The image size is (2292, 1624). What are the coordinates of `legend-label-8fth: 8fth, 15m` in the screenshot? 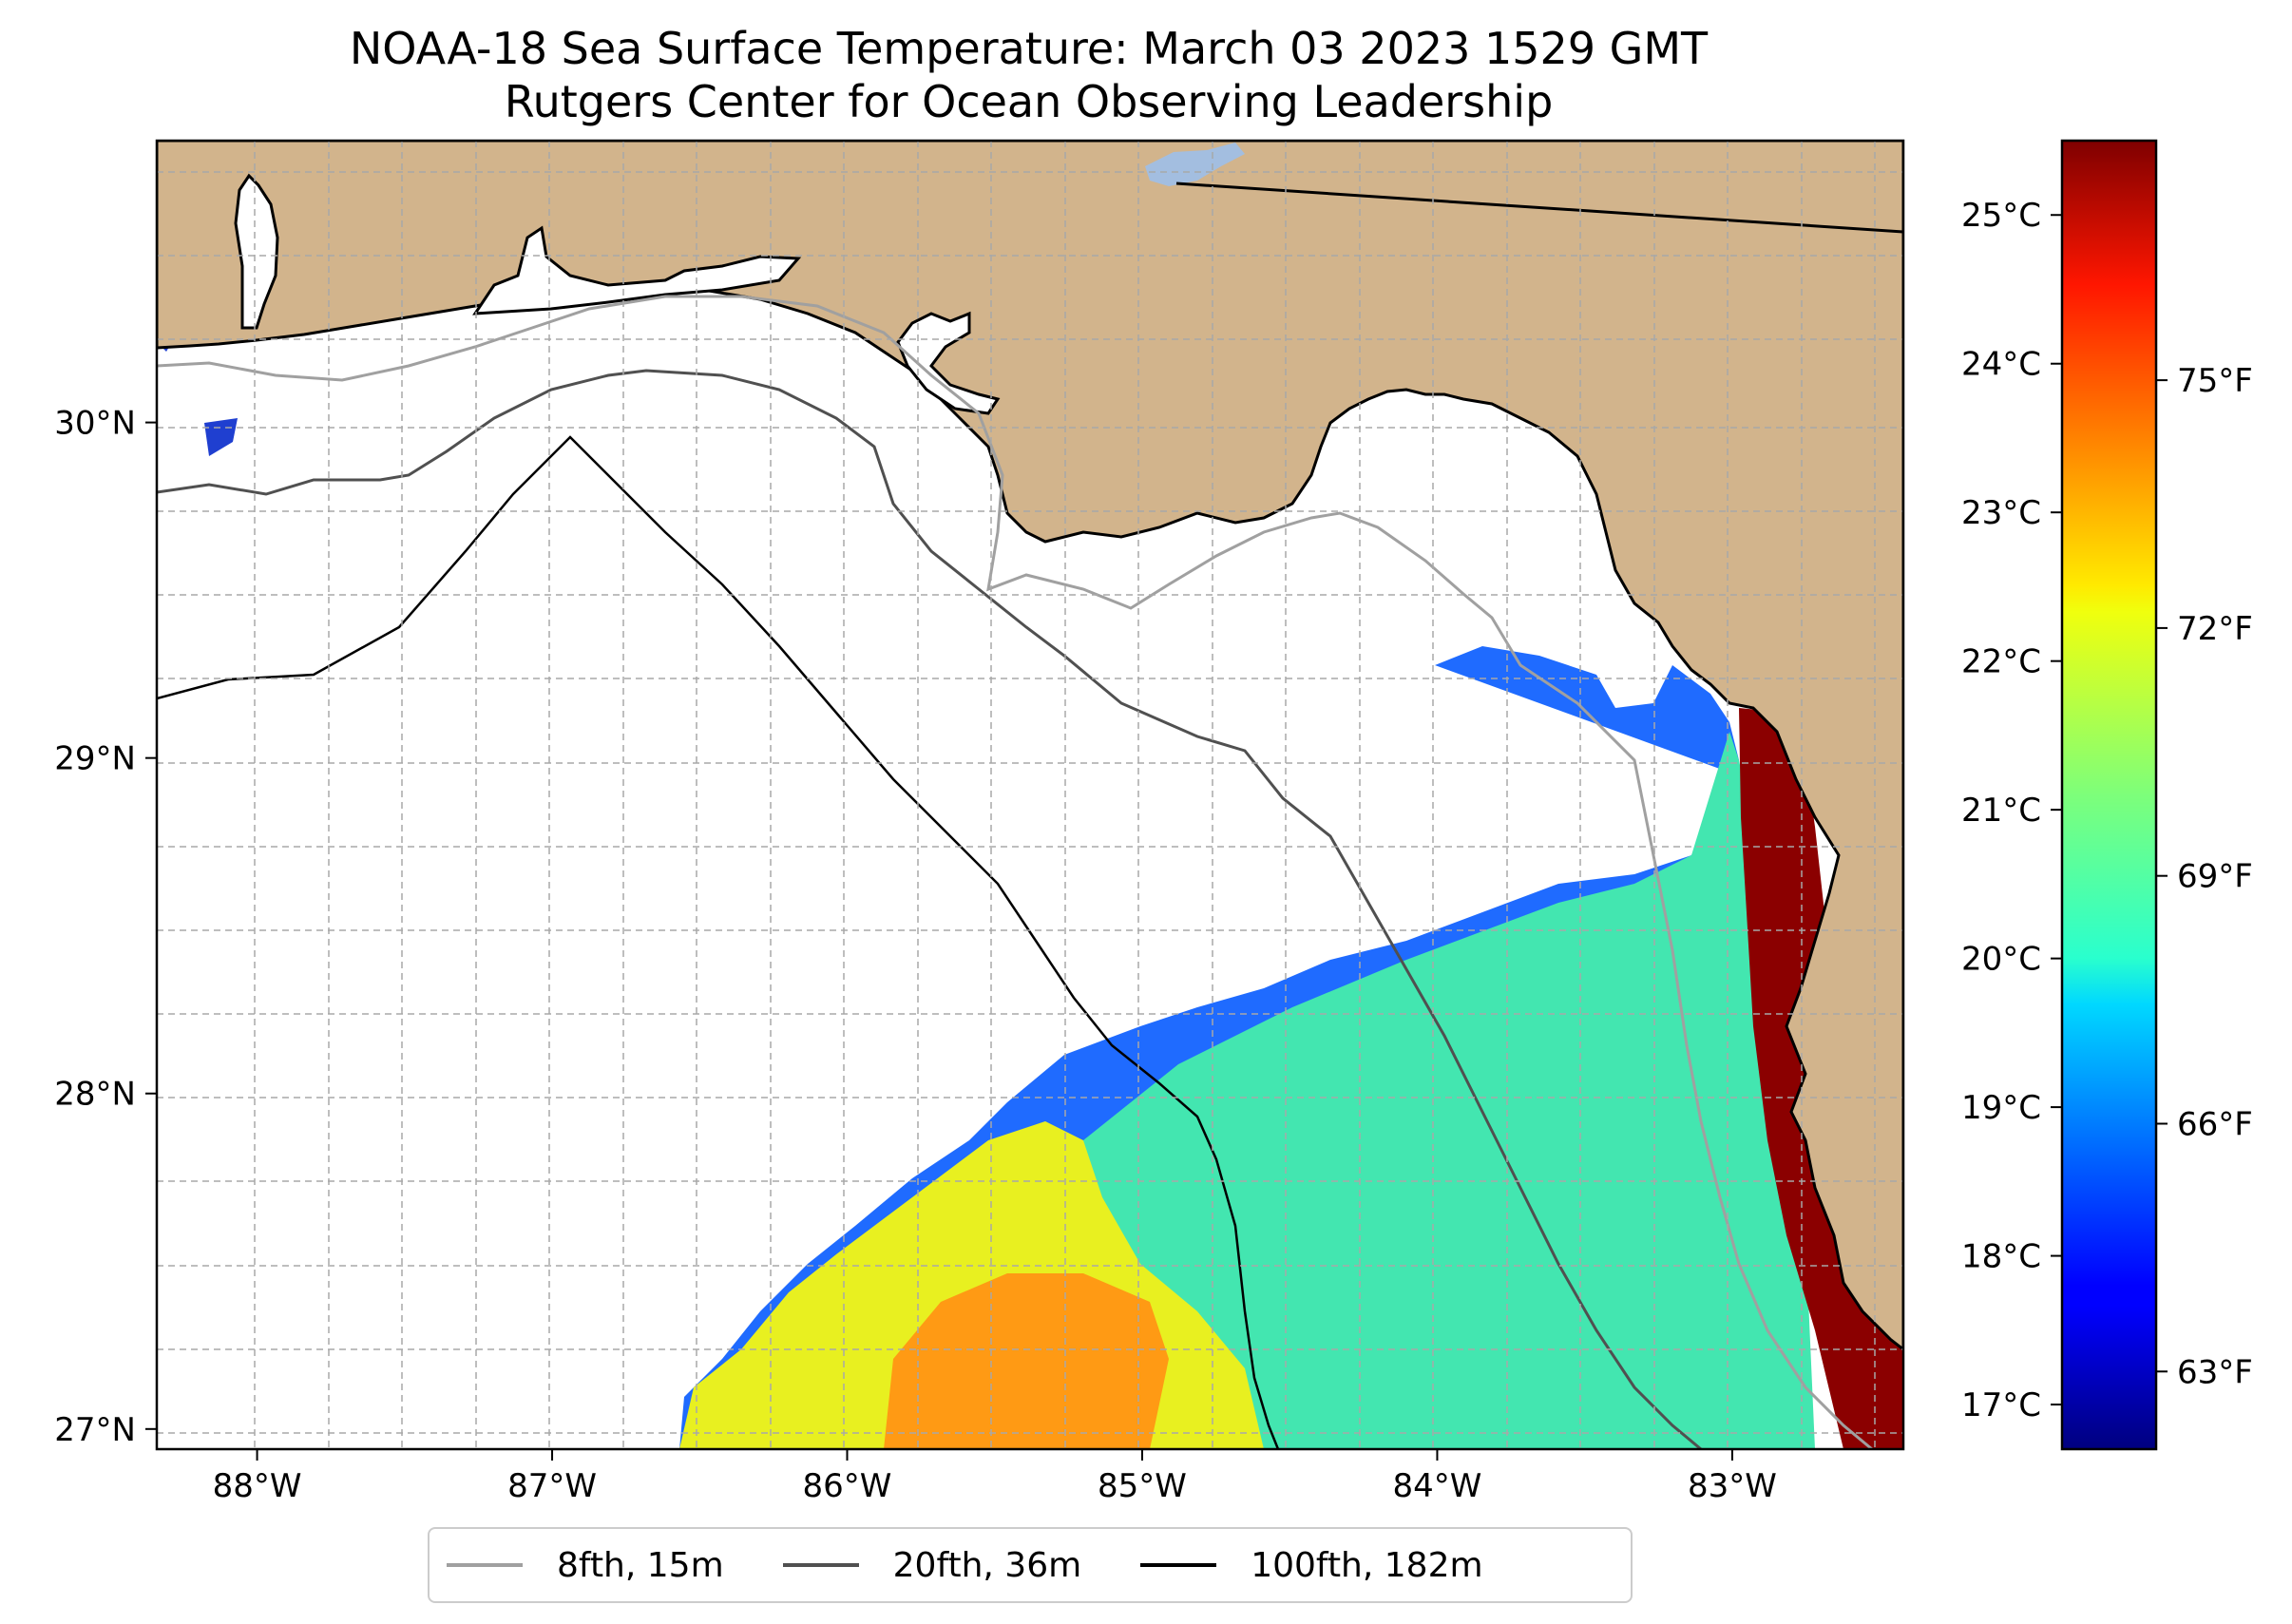 It's located at (640, 1565).